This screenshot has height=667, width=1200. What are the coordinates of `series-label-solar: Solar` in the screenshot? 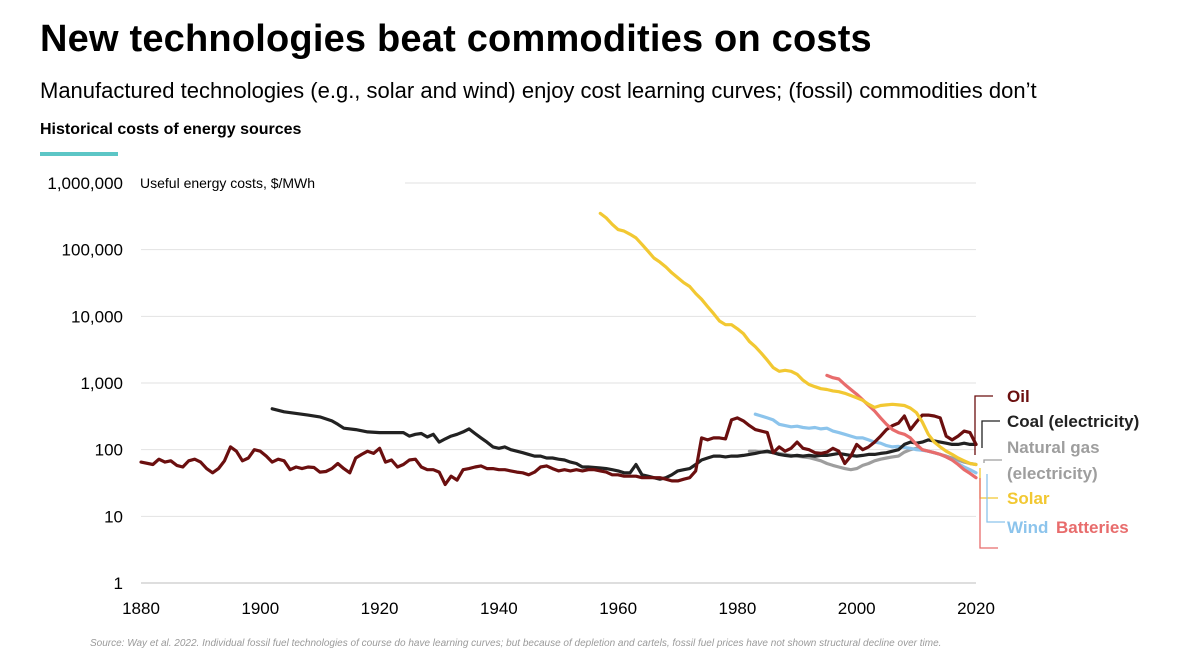 It's located at (1028, 498).